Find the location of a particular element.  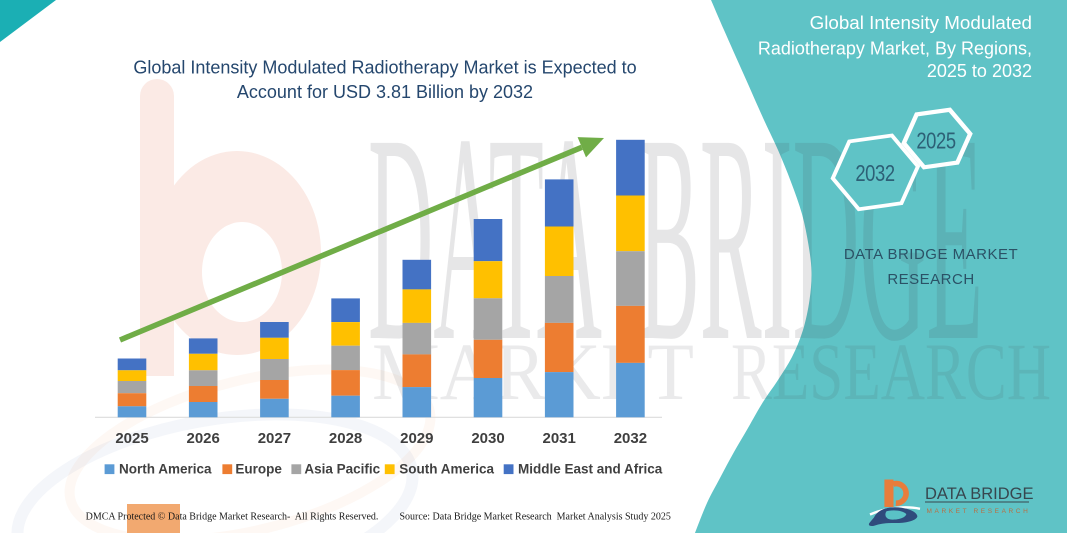

svg-text: 2028 is located at coordinates (345, 438).